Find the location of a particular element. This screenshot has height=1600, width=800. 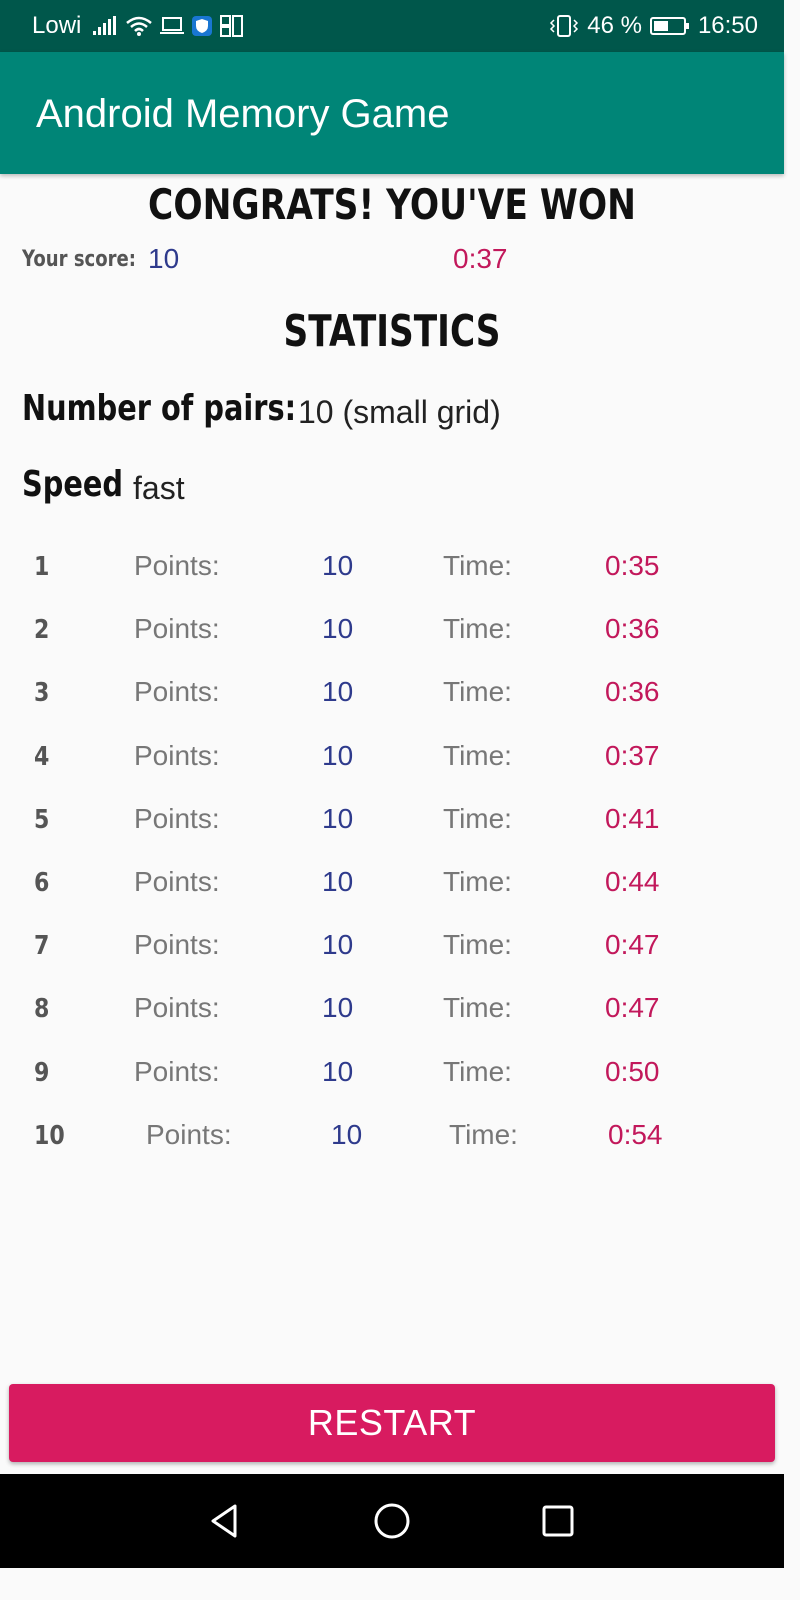

stat-rank: 9 is located at coordinates (42, 1072).